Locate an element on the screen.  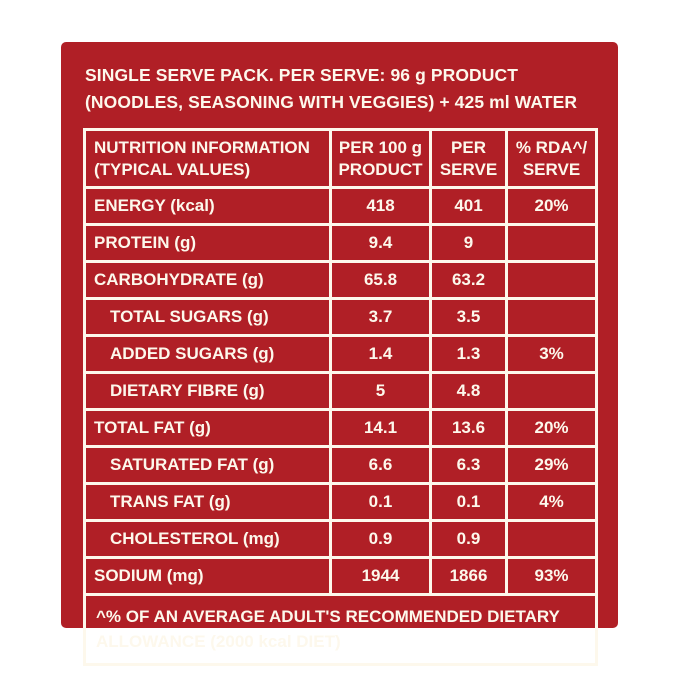
nutrient-name: TOTAL FAT (g) is located at coordinates (207, 427).